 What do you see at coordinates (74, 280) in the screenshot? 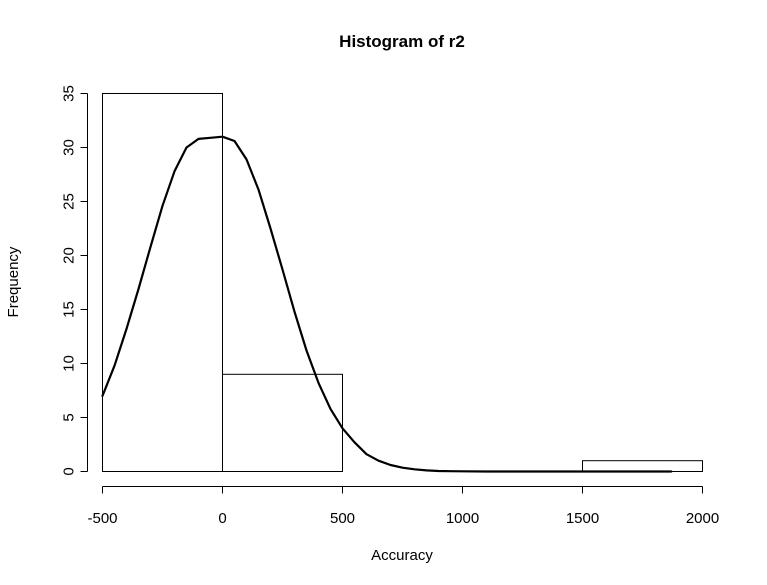
I see `y-axis: 0 5 10 15 20 25 30 35` at bounding box center [74, 280].